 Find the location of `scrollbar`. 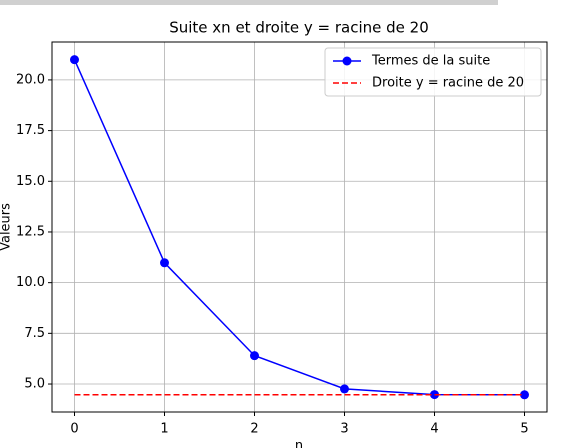

scrollbar is located at coordinates (249, 2).